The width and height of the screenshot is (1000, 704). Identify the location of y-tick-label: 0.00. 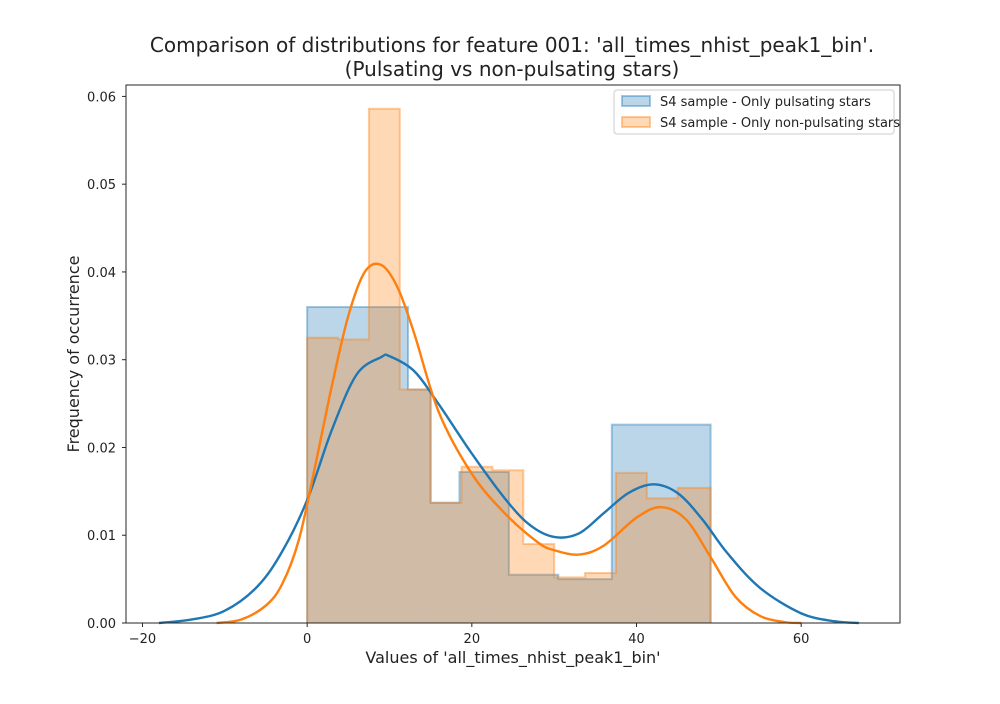
(101, 624).